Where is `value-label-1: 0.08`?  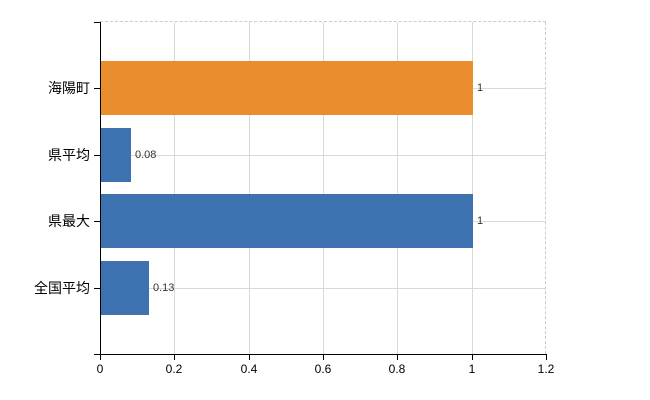
value-label-1: 0.08 is located at coordinates (146, 155).